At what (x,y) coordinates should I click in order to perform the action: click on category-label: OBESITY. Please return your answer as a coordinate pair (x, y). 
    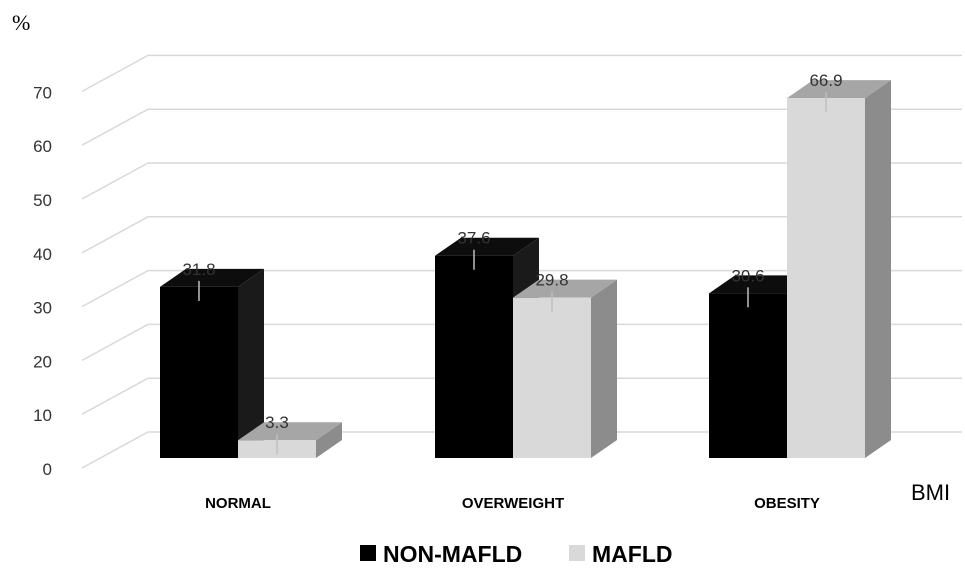
    Looking at the image, I should click on (787, 503).